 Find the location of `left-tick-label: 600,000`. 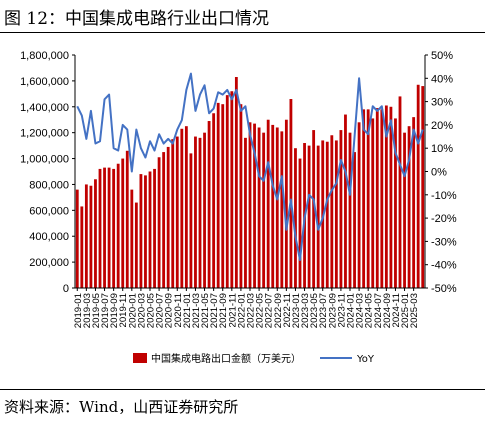

left-tick-label: 600,000 is located at coordinates (49, 211).